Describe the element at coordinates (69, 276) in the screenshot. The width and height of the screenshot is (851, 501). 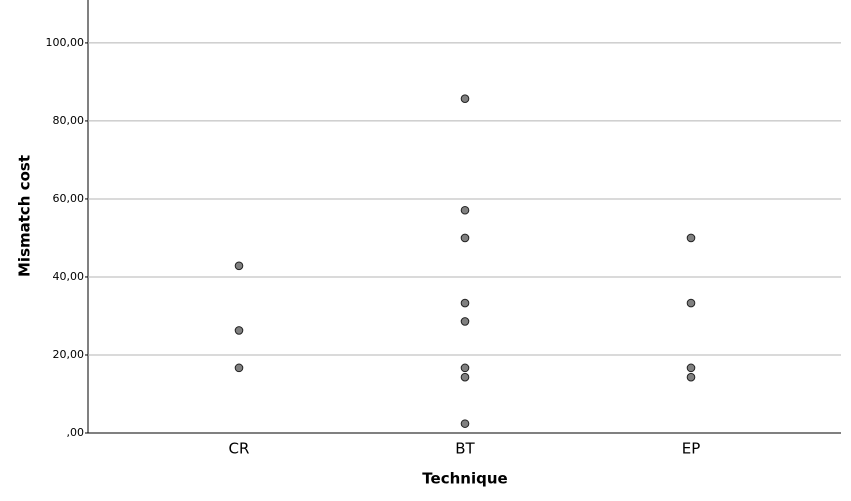
I see `y-tick-label: 40,00` at that location.